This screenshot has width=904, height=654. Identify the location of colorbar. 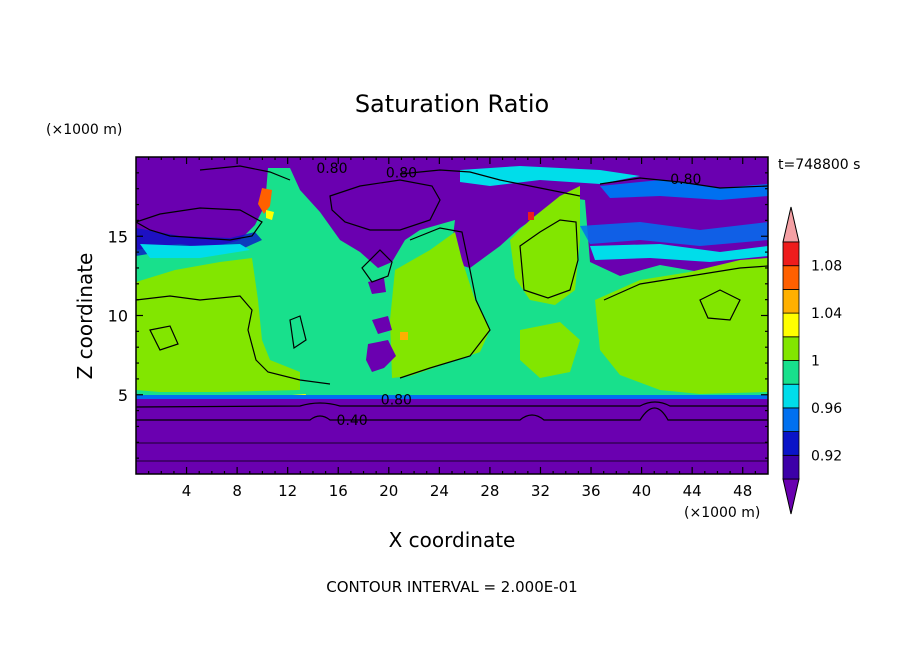
(791, 360).